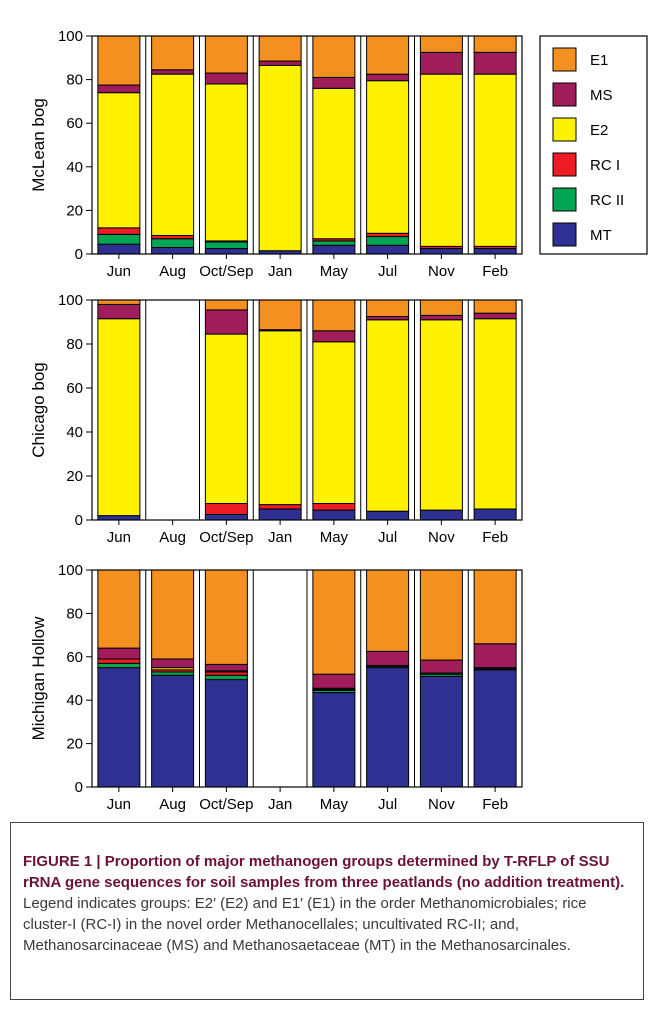  Describe the element at coordinates (599, 60) in the screenshot. I see `legend-label-e1: E1` at that location.